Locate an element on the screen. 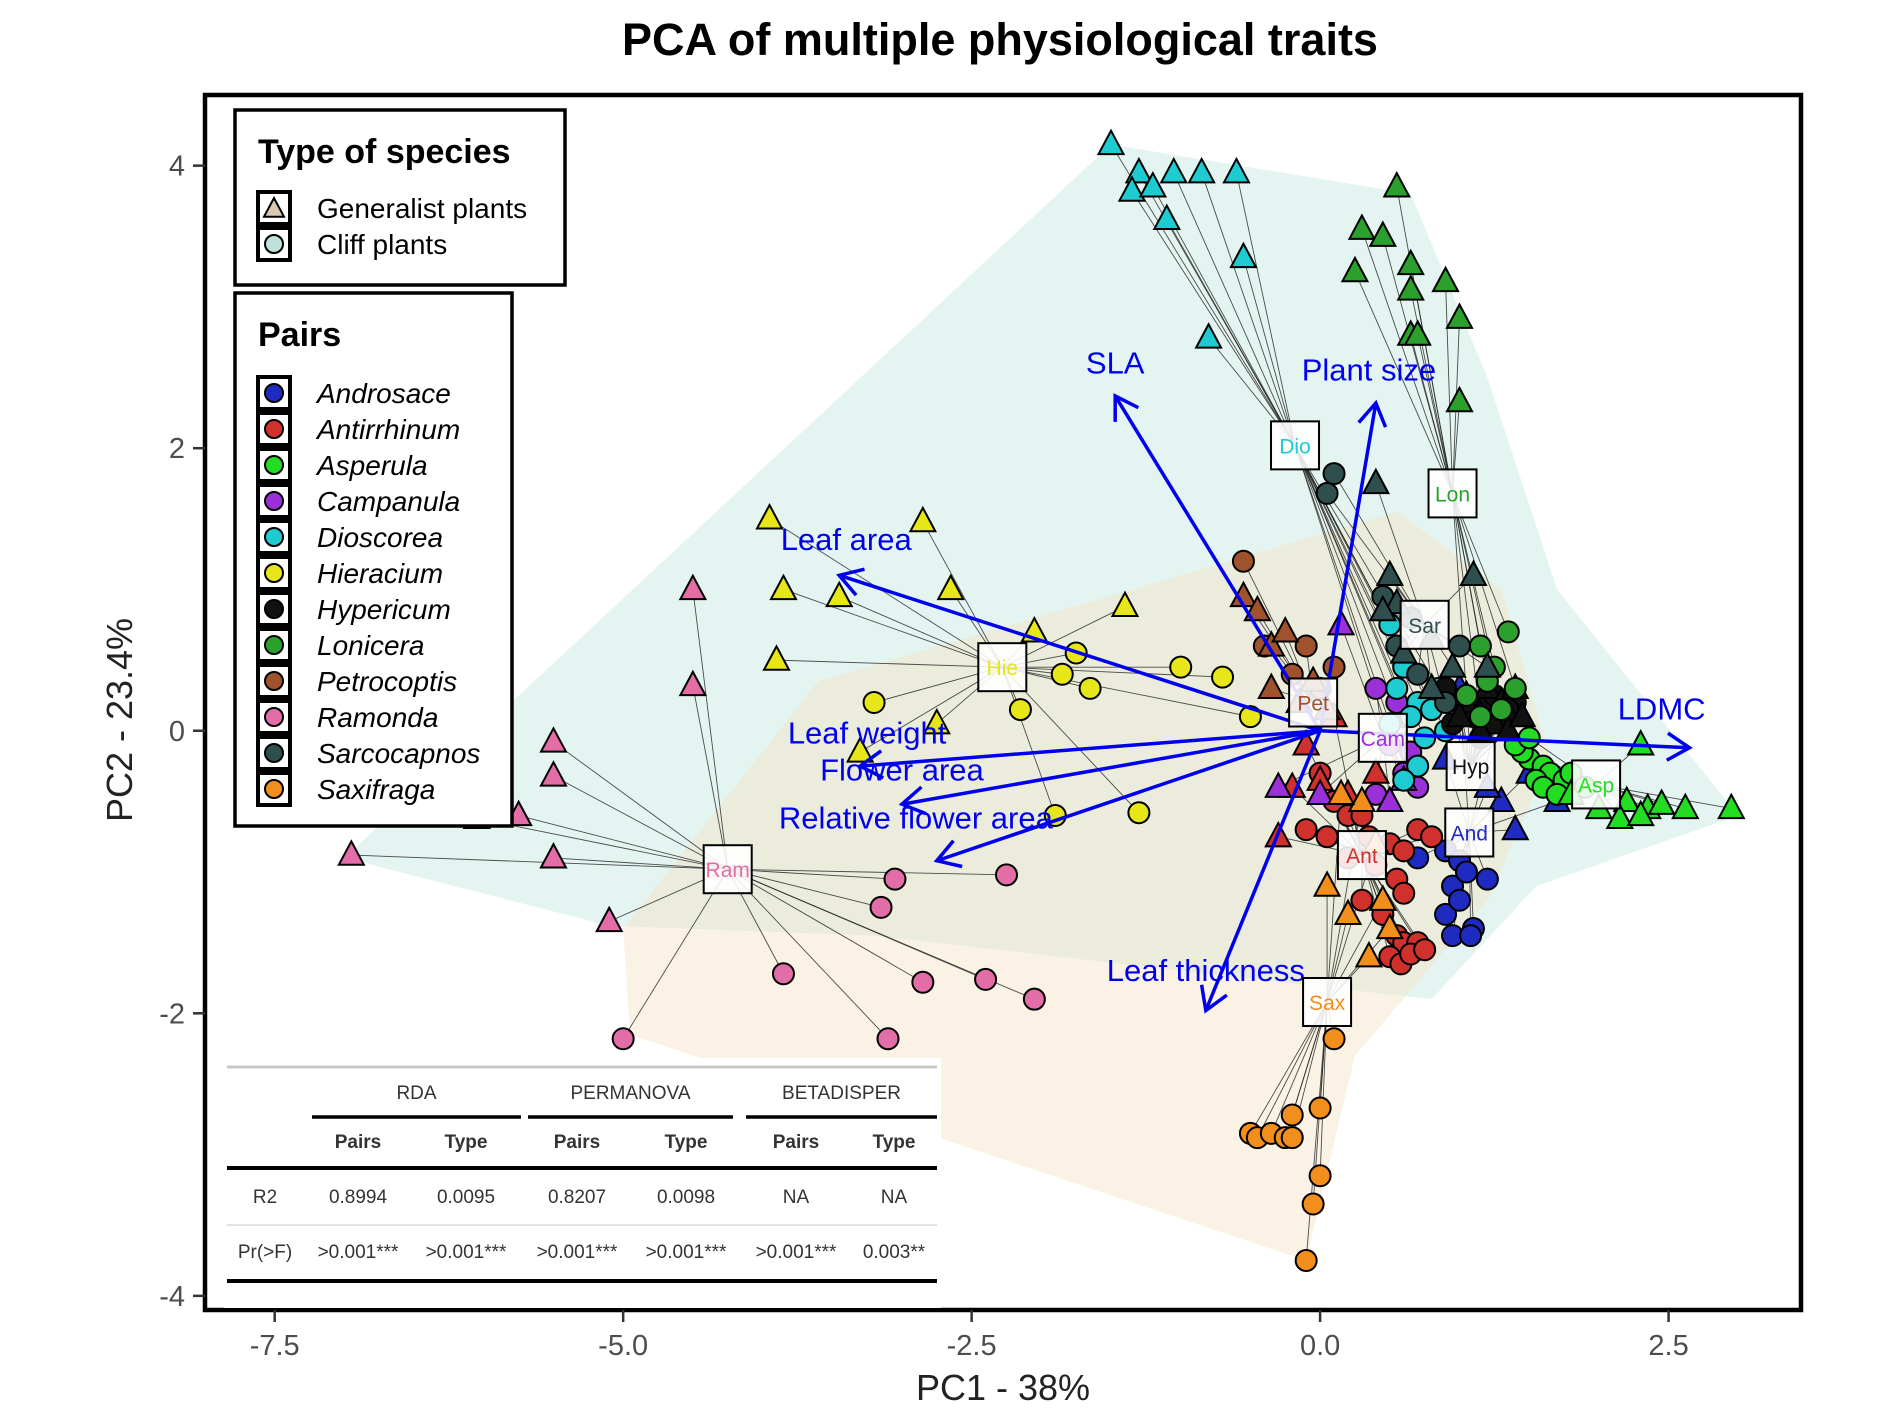 This screenshot has width=1889, height=1417. table-cell: 0.0098 is located at coordinates (686, 1197).